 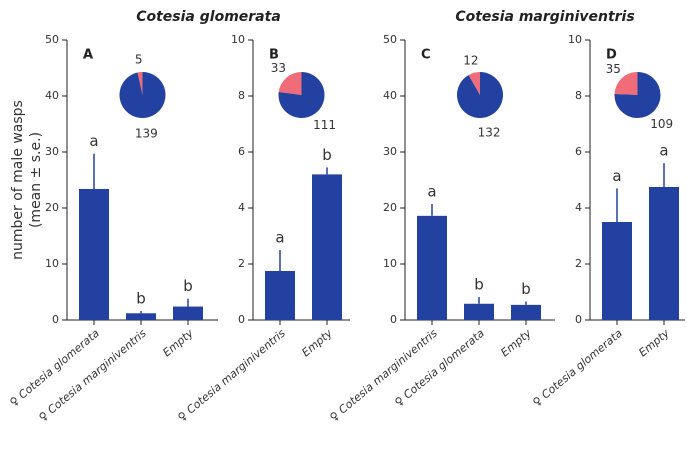 I want to click on panel-label: B, so click(x=274, y=55).